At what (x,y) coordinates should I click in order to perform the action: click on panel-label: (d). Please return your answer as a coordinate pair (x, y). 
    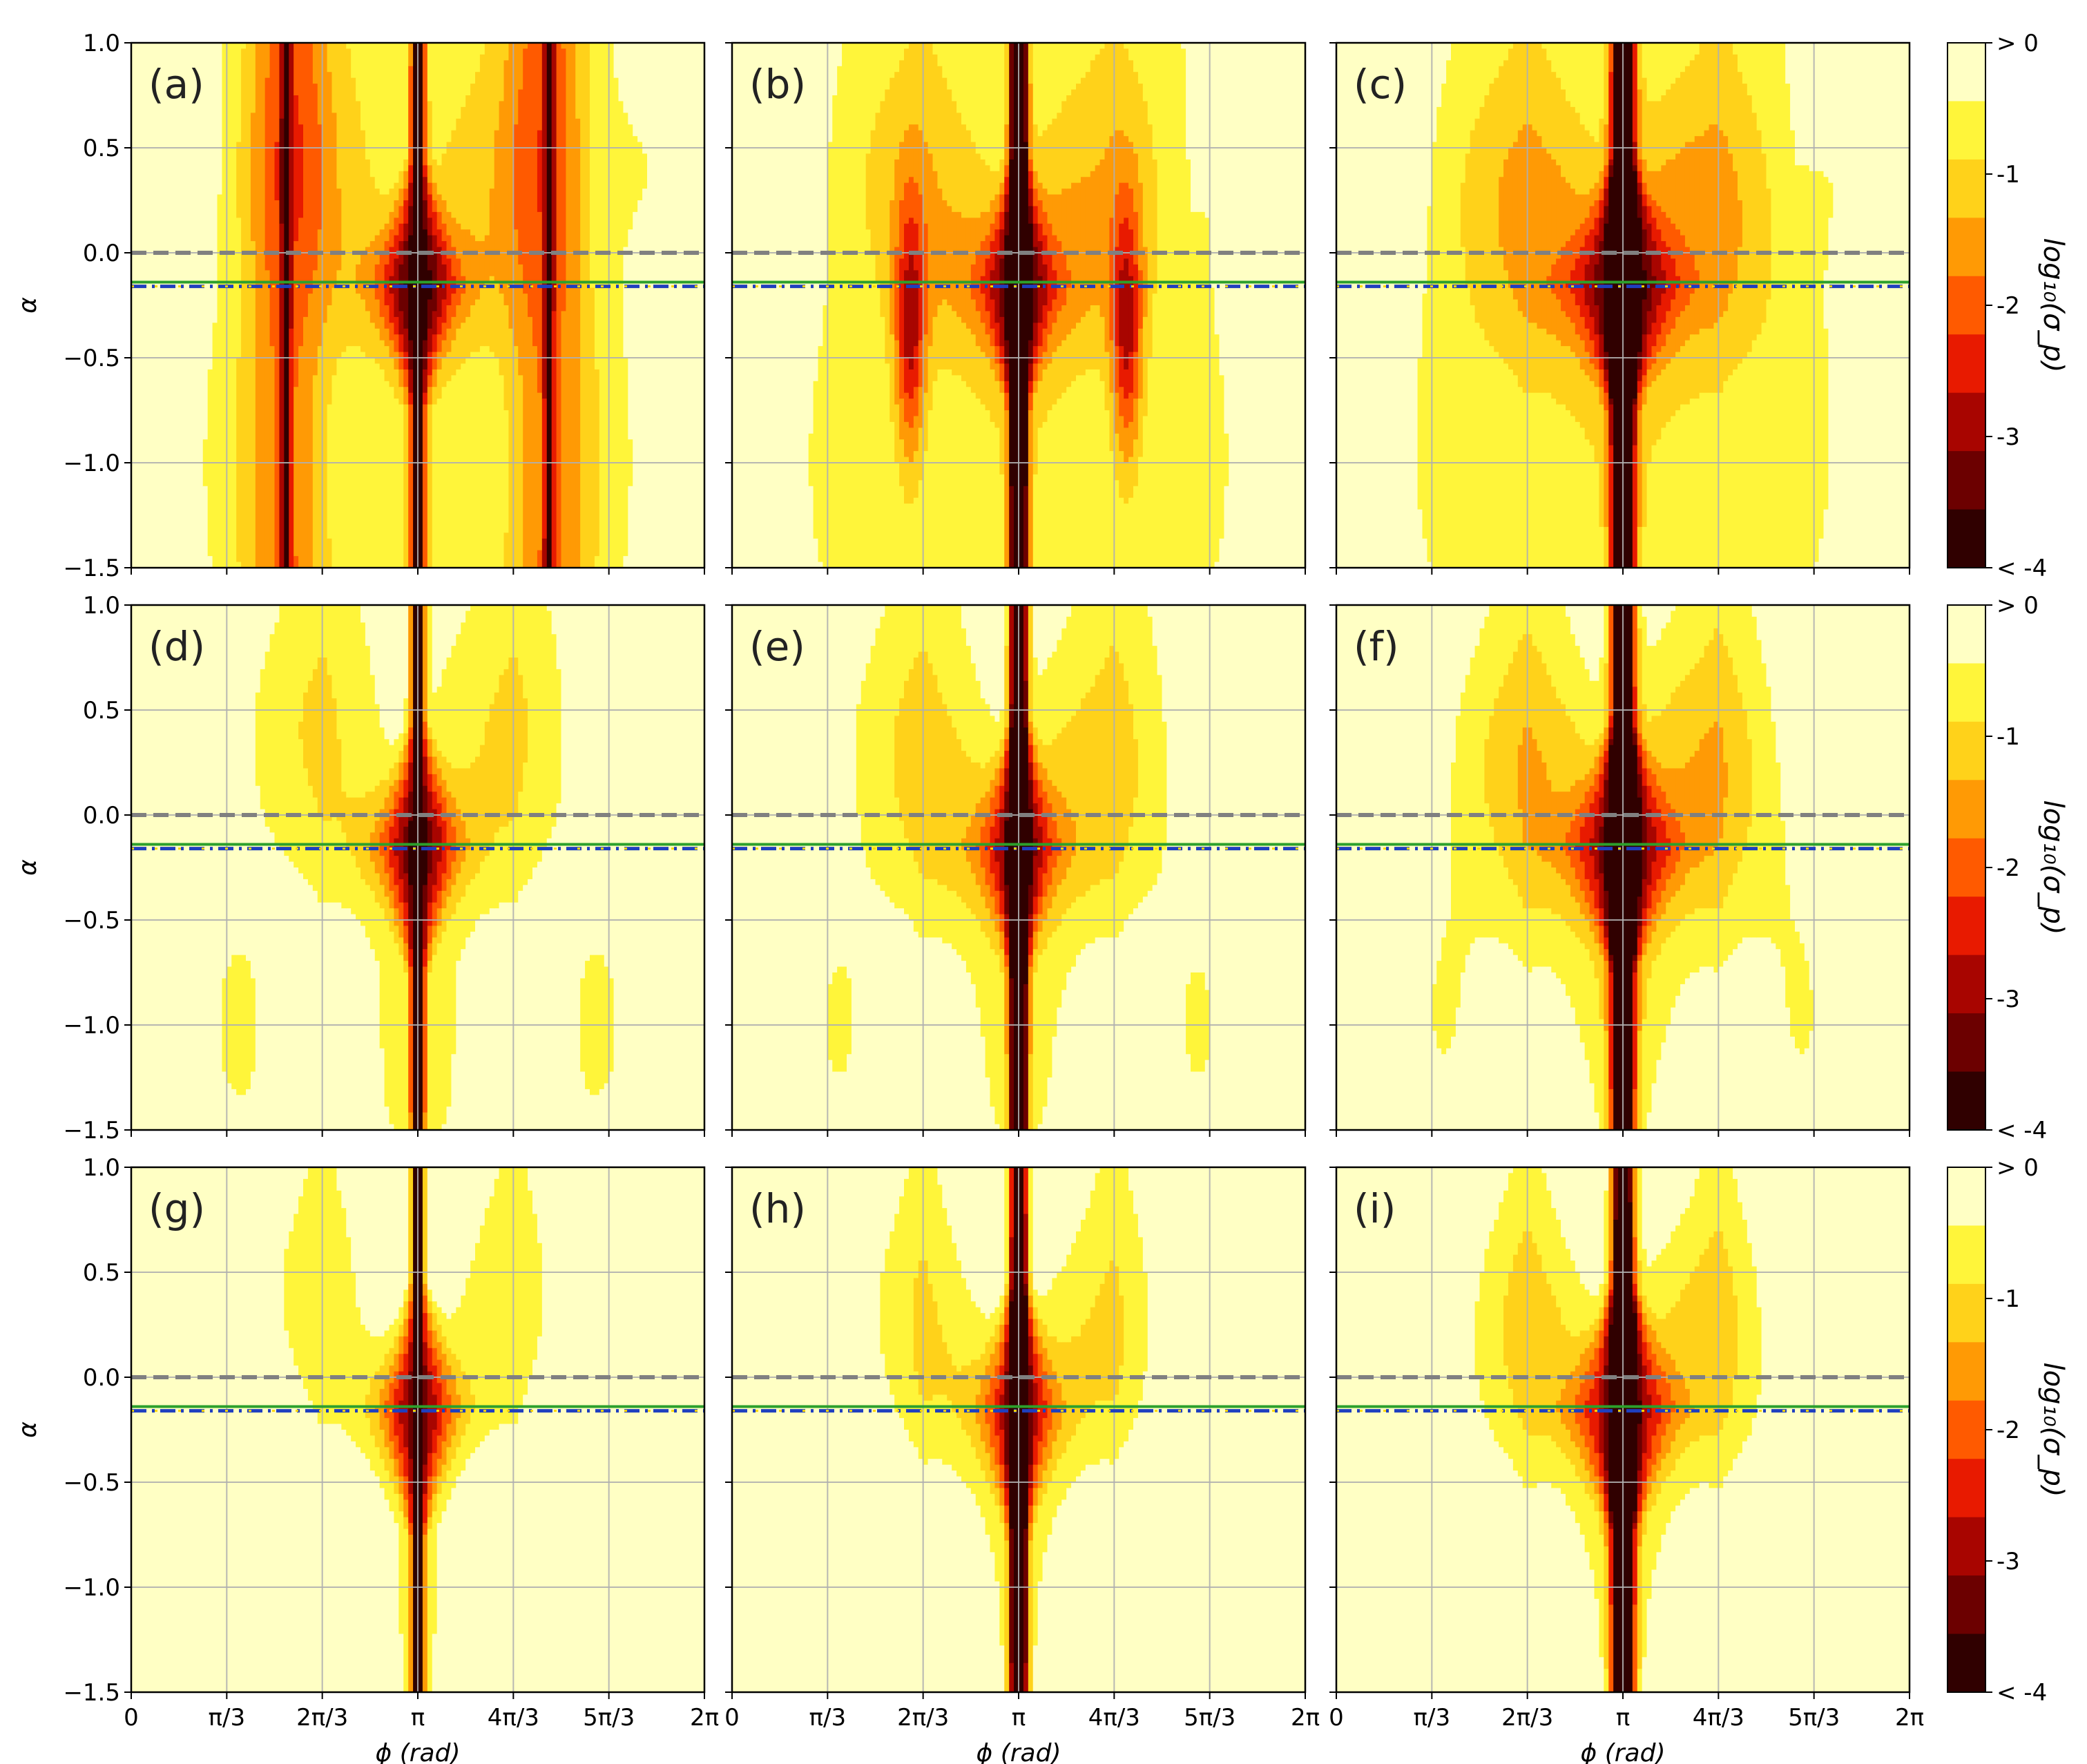
    Looking at the image, I should click on (176, 646).